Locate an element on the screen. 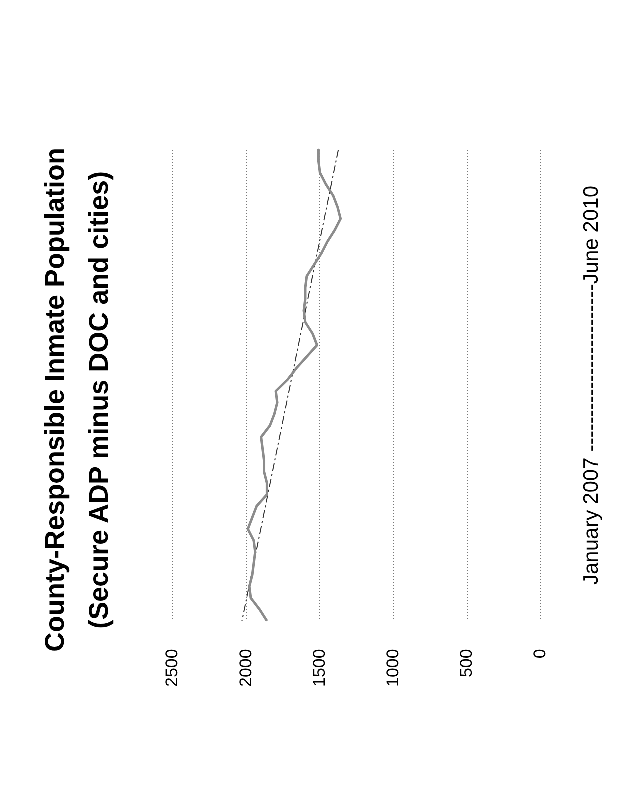 The image size is (636, 810). y-axis-title: January 2007 ------------------------June 2010 is located at coordinates (592, 385).